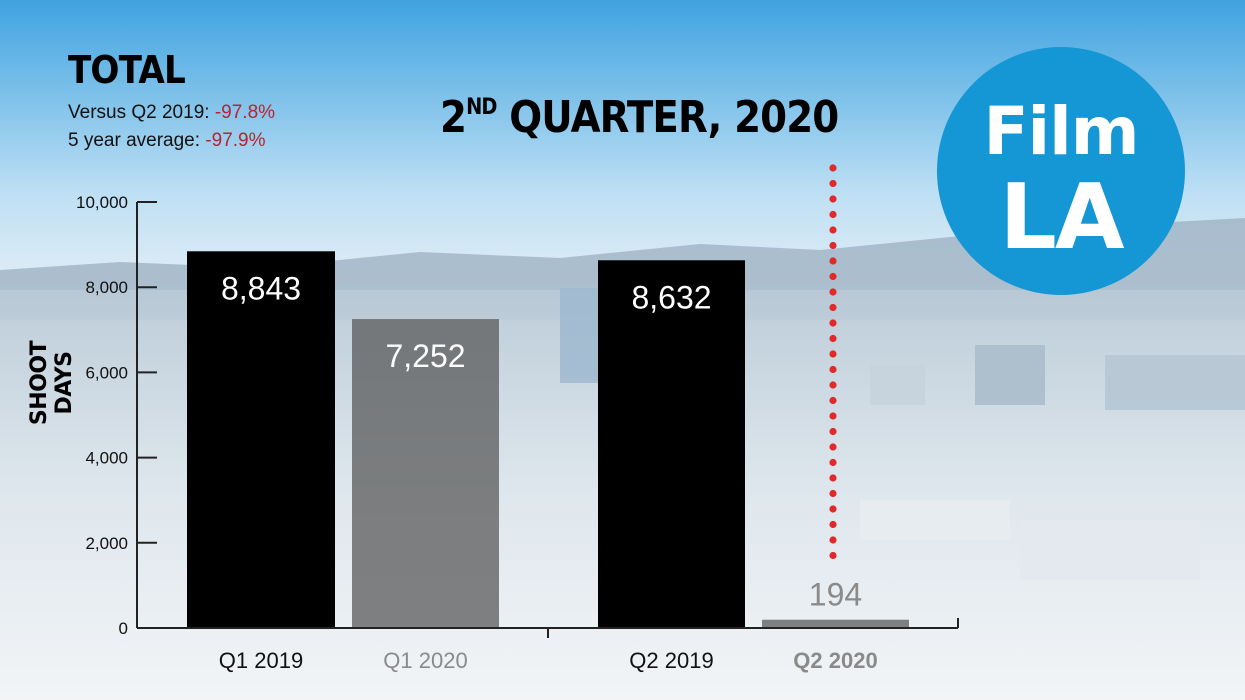 This screenshot has height=700, width=1245. What do you see at coordinates (106, 287) in the screenshot?
I see `y-tick-label: 8,000` at bounding box center [106, 287].